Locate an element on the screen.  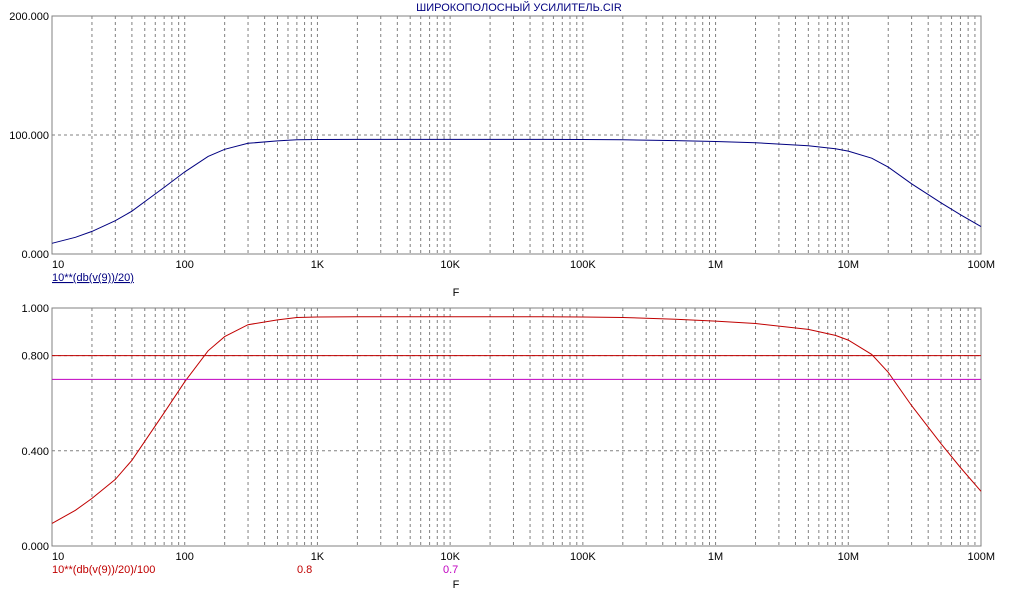
y-tick-label: 0.800 is located at coordinates (35, 357).